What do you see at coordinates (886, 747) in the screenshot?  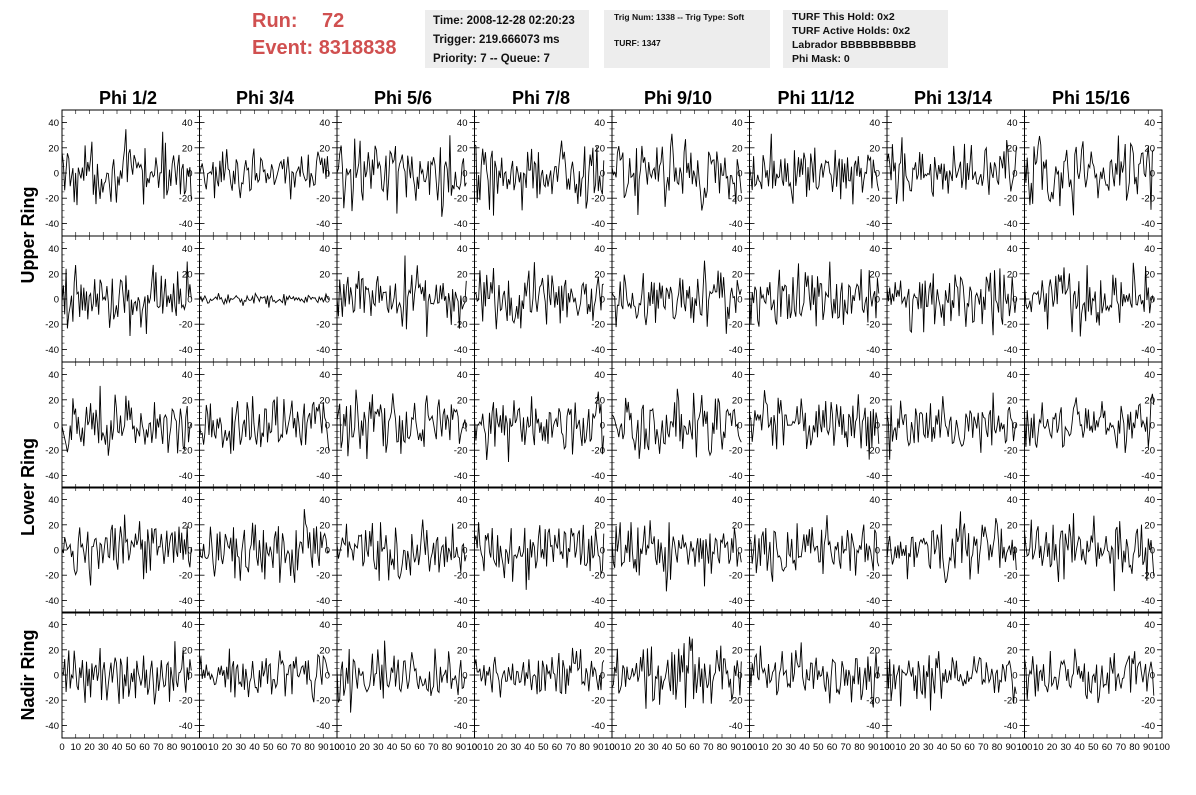 I see `x-tick-label: 0` at bounding box center [886, 747].